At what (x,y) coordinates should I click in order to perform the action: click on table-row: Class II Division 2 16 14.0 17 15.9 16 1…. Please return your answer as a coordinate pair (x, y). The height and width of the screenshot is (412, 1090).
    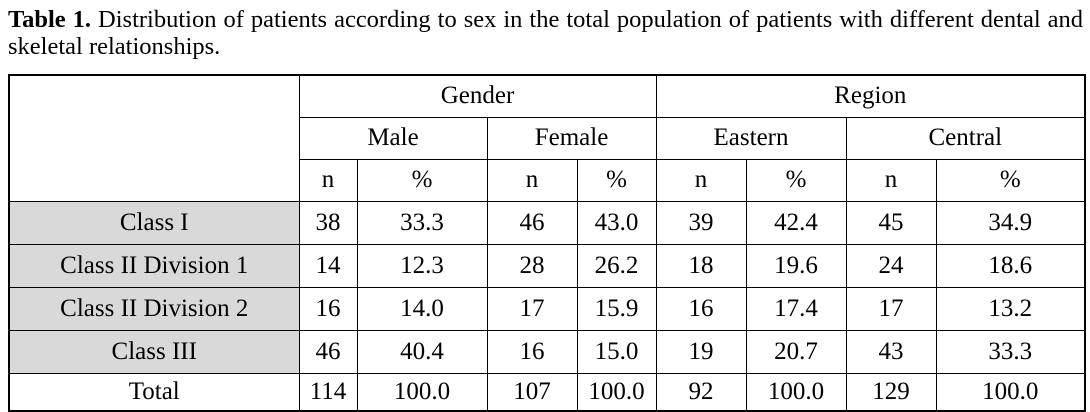
    Looking at the image, I should click on (547, 308).